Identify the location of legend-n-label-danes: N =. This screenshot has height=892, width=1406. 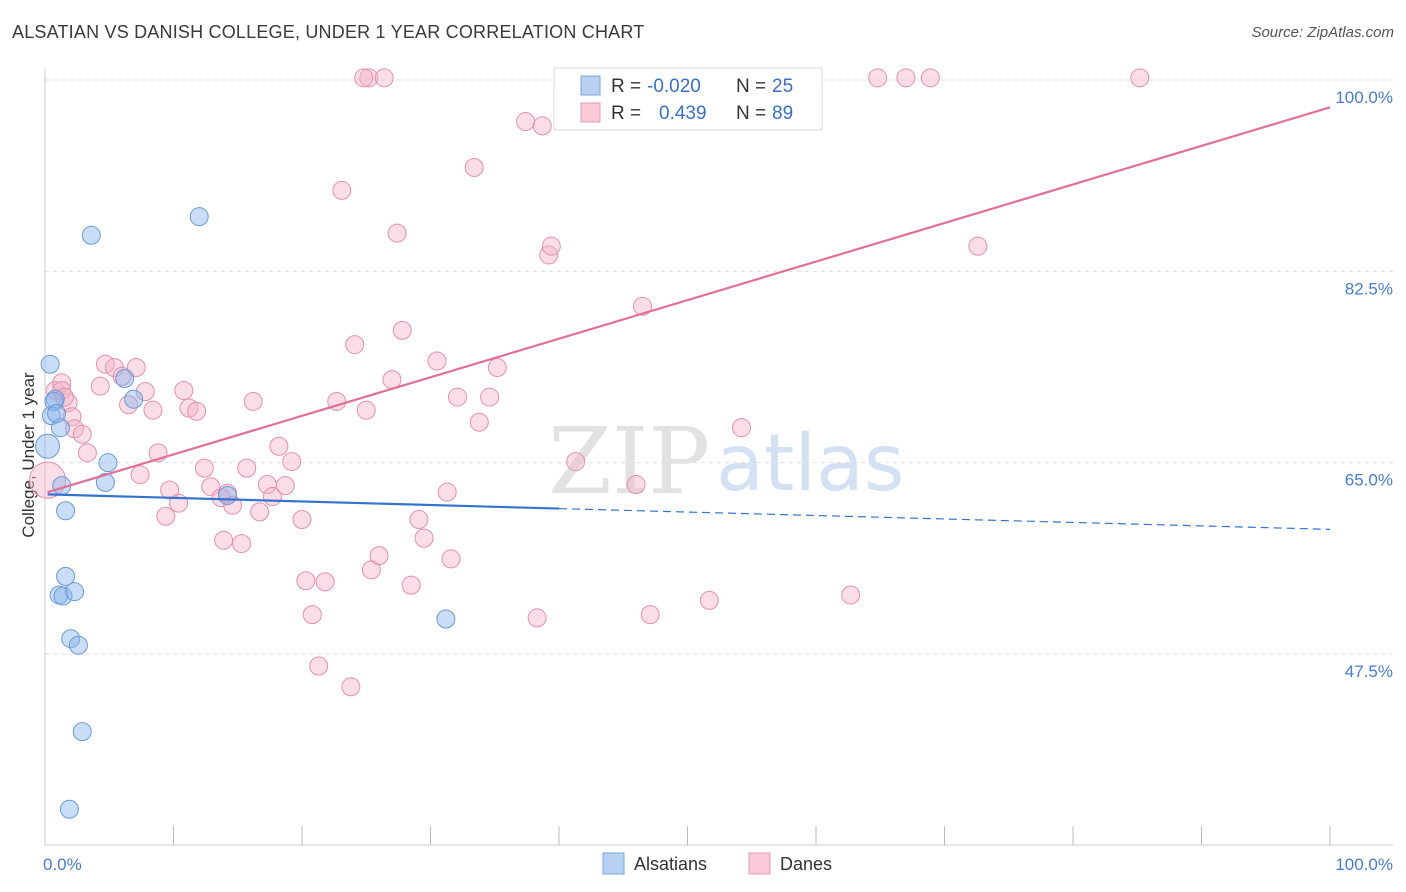
(751, 113).